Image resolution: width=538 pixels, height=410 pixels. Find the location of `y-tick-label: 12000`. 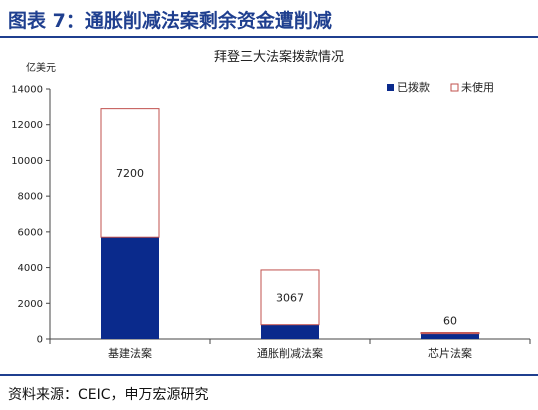

y-tick-label: 12000 is located at coordinates (27, 125).